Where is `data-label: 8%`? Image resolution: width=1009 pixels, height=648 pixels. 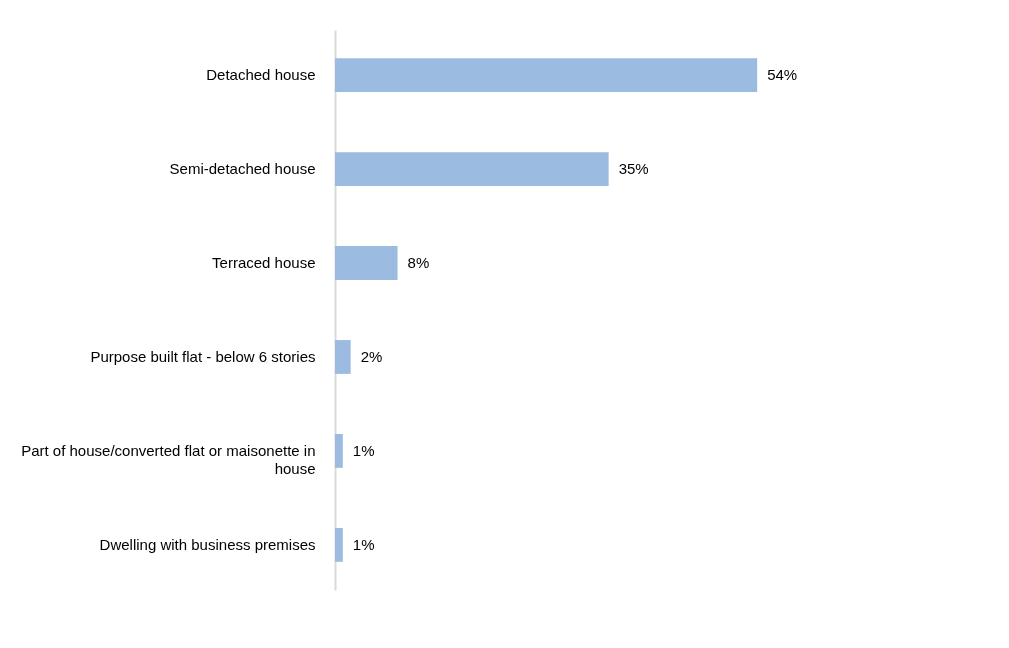 data-label: 8% is located at coordinates (418, 263).